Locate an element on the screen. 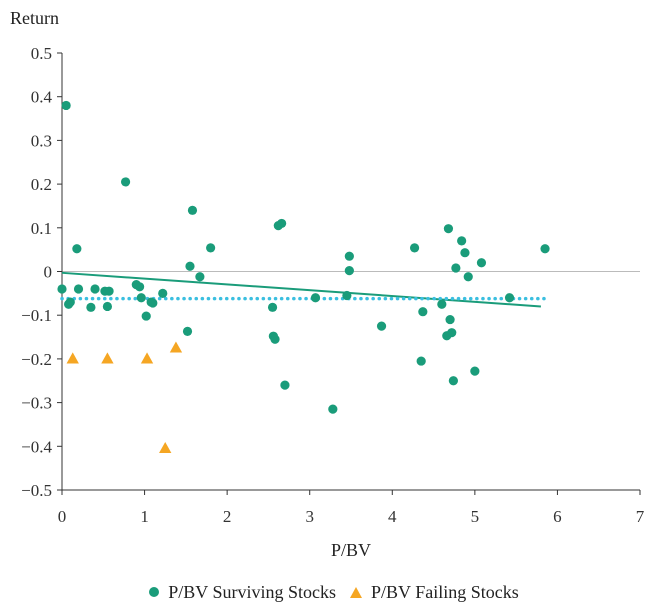  triangle-marker-icon is located at coordinates (356, 592).